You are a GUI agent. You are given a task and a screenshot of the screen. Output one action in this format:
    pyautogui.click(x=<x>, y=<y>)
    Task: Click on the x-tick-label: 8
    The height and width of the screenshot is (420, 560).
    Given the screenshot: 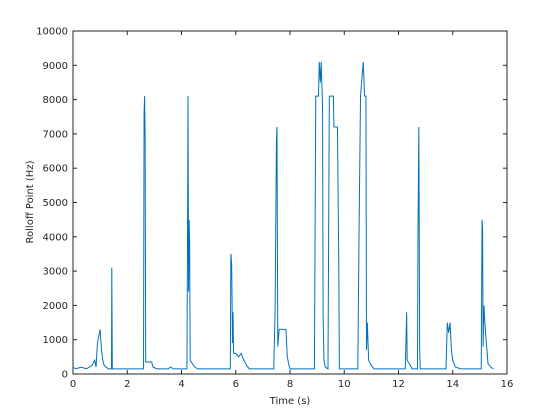 What is the action you would take?
    pyautogui.click(x=290, y=384)
    